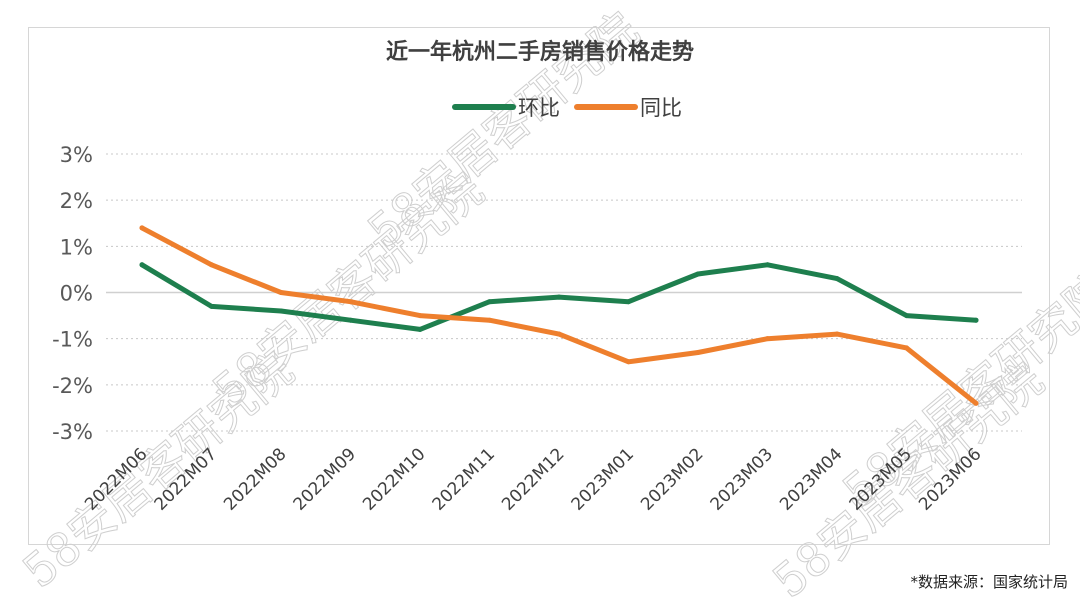 The image size is (1080, 602). Describe the element at coordinates (255, 479) in the screenshot. I see `x-tick-label: 2022M08` at that location.